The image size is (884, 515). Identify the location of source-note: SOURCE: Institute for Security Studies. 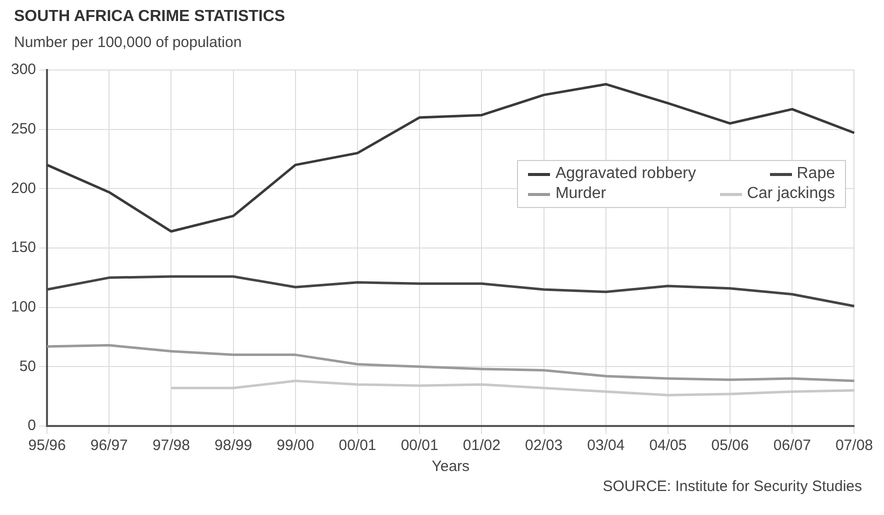
(732, 486).